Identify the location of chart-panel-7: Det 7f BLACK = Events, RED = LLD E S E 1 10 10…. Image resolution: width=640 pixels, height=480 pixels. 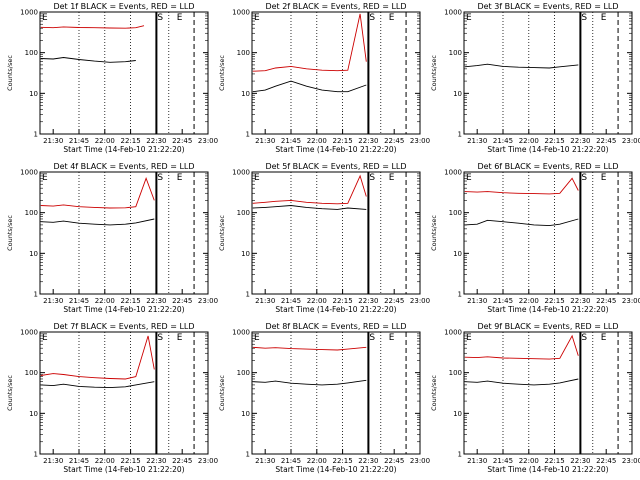
(112, 398).